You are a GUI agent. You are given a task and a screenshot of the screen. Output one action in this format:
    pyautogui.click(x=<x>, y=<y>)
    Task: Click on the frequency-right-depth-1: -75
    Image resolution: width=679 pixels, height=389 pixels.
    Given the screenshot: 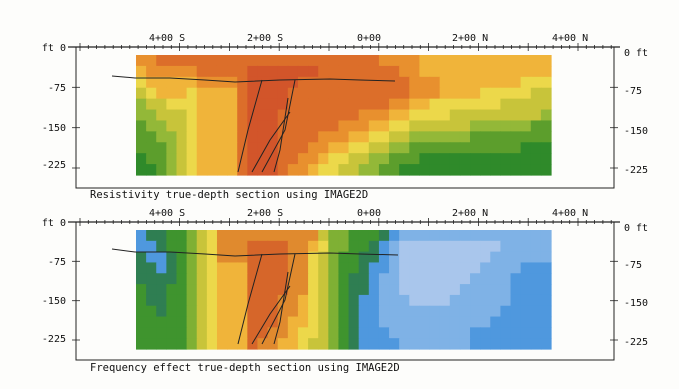 What is the action you would take?
    pyautogui.click(x=633, y=265)
    